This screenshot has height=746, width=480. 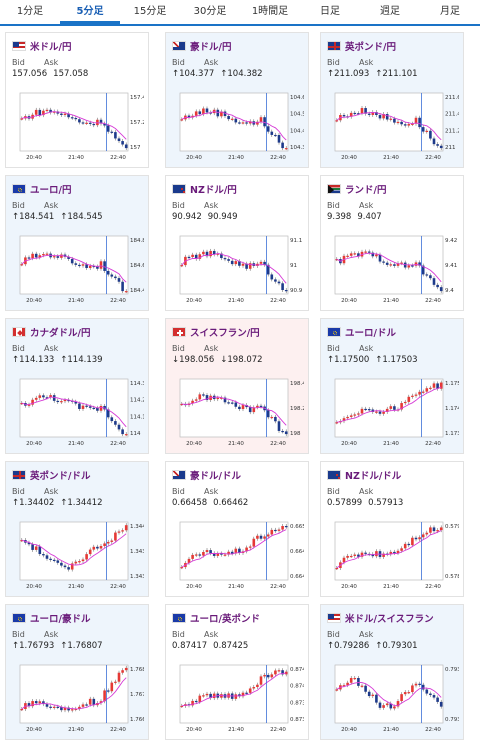 What do you see at coordinates (392, 698) in the screenshot?
I see `mini-chart: 0.7935 0.793 20:40 21:40 22:40` at bounding box center [392, 698].